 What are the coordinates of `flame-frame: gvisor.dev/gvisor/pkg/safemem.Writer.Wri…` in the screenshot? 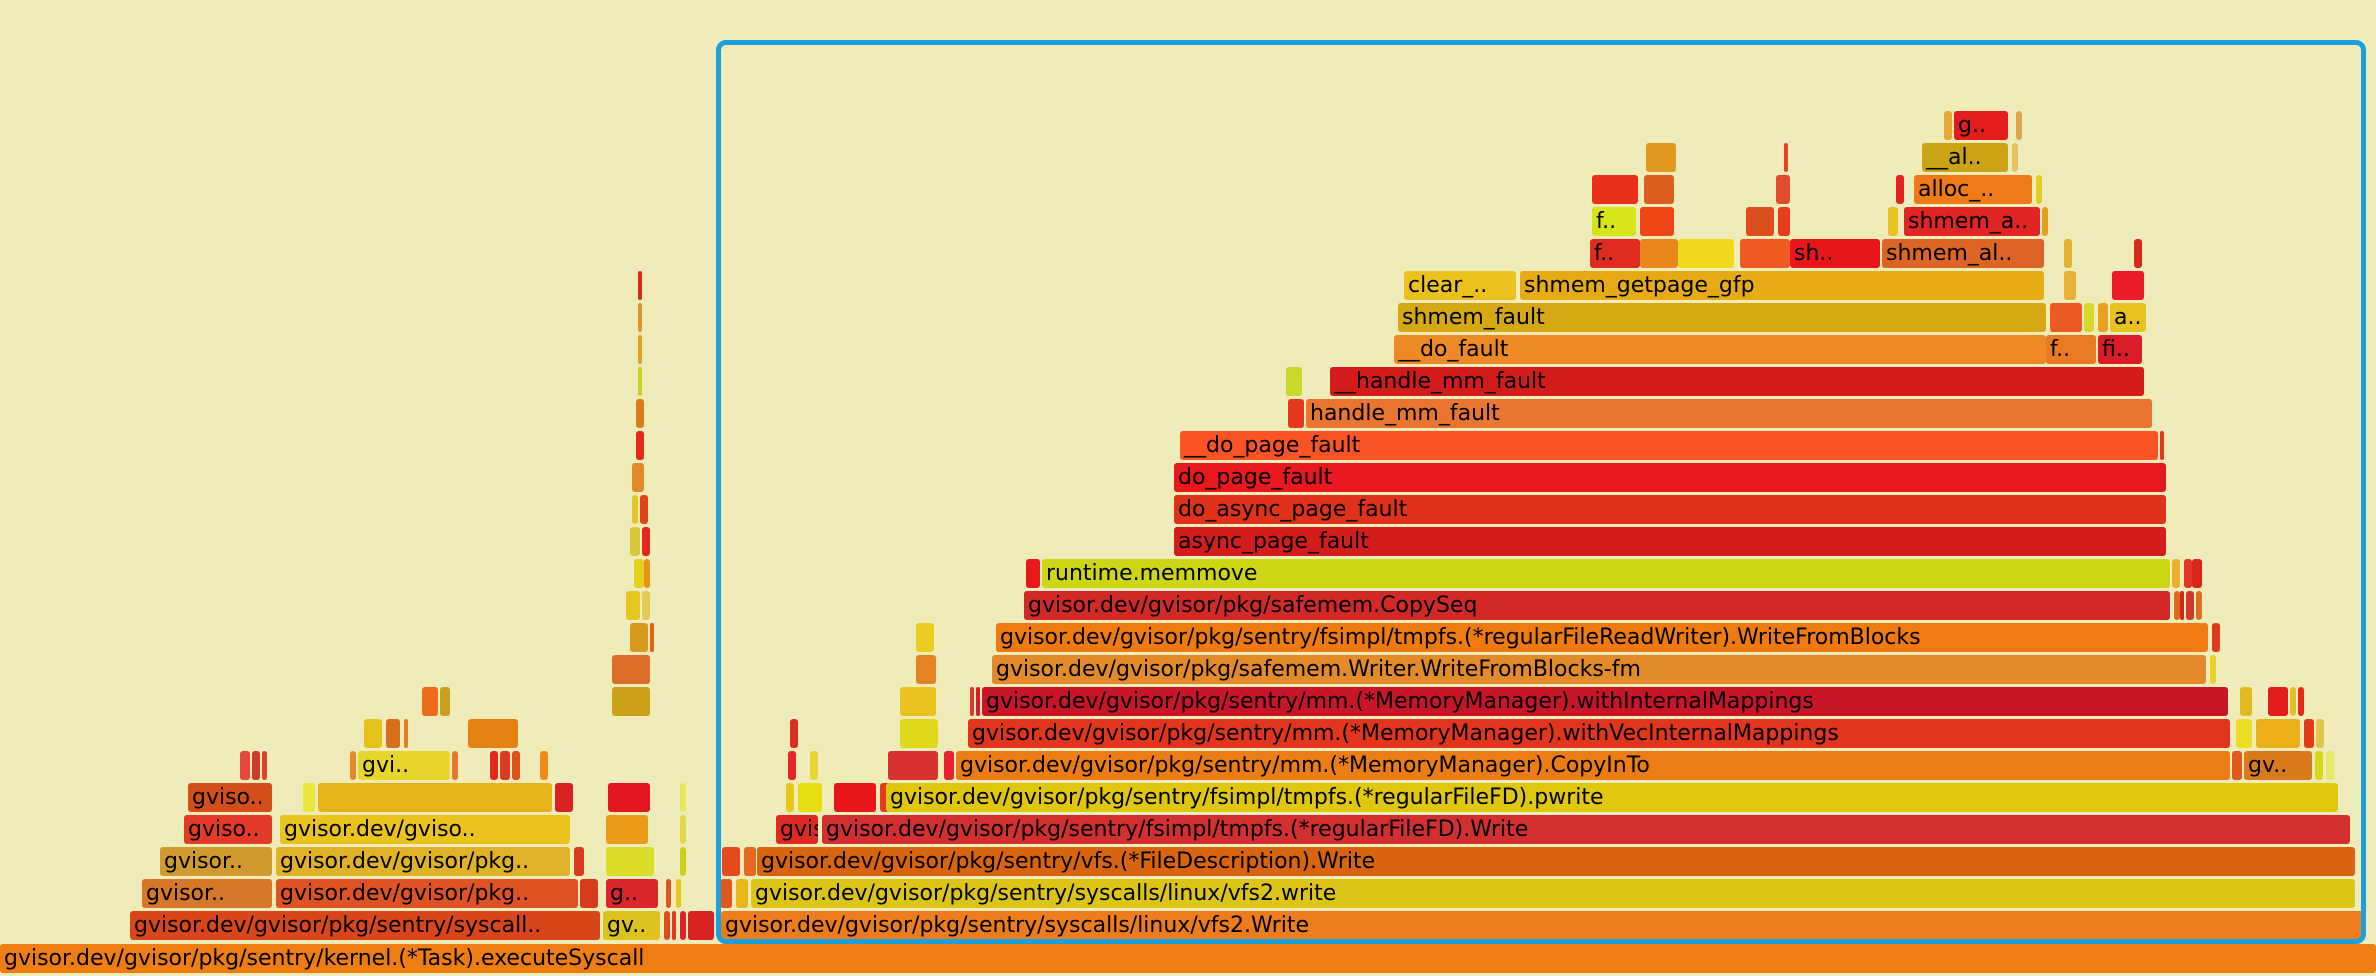 It's located at (1599, 669).